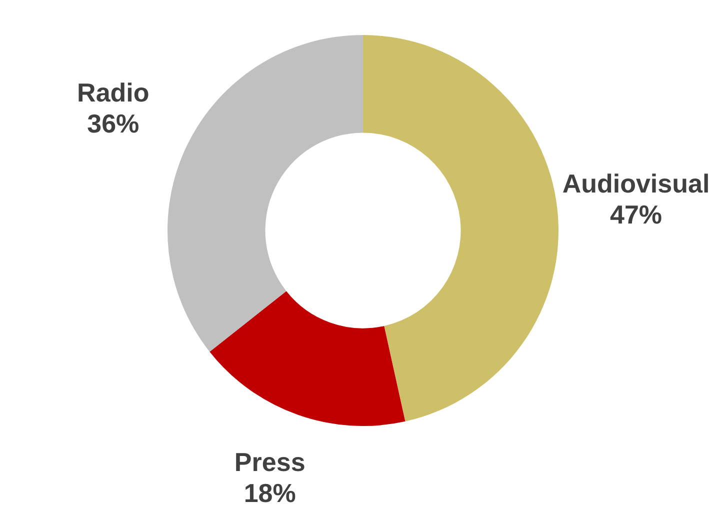 The image size is (726, 511). What do you see at coordinates (113, 93) in the screenshot?
I see `slice-label: Radio` at bounding box center [113, 93].